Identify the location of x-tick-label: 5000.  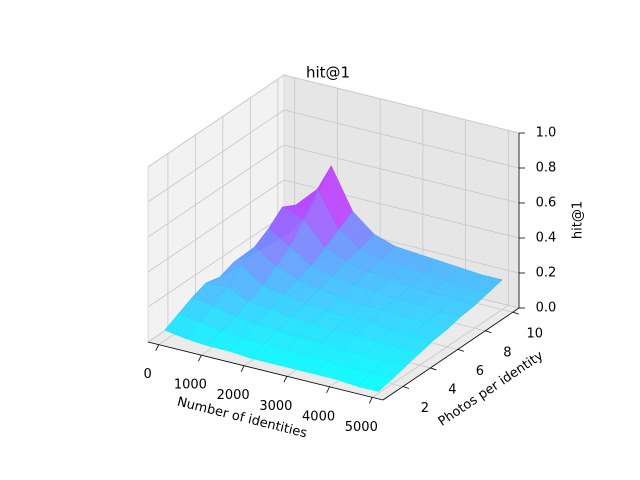
(361, 427).